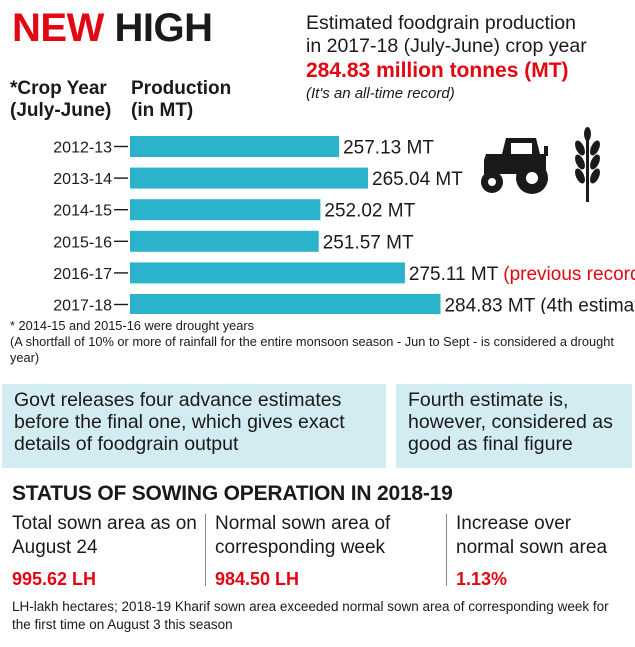 This screenshot has height=647, width=635. Describe the element at coordinates (380, 93) in the screenshot. I see `intro-note: (It's an all-time record)` at that location.